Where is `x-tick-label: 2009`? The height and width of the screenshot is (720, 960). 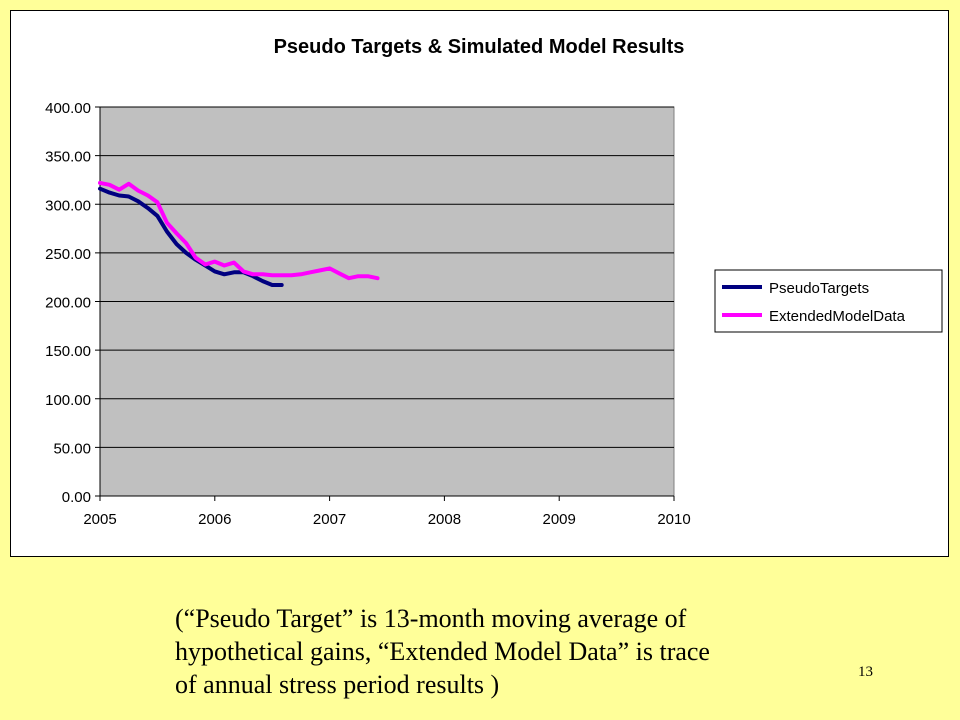 x-tick-label: 2009 is located at coordinates (559, 519).